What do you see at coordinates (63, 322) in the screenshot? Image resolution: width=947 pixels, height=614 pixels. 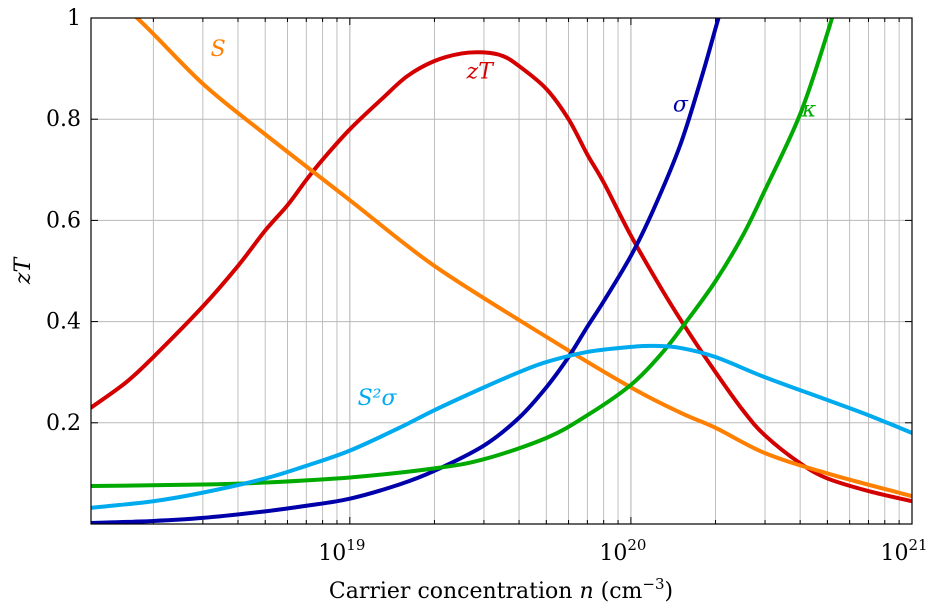 I see `y-tick-label: 0.4` at bounding box center [63, 322].